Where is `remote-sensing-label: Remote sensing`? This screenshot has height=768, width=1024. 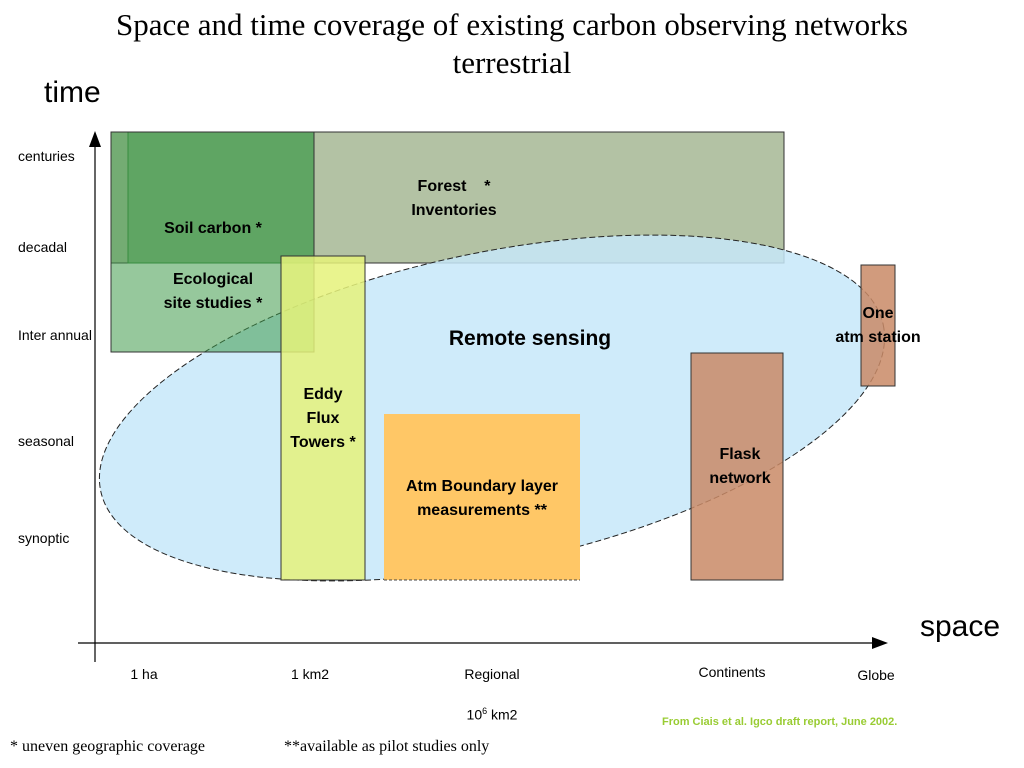 remote-sensing-label: Remote sensing is located at coordinates (530, 338).